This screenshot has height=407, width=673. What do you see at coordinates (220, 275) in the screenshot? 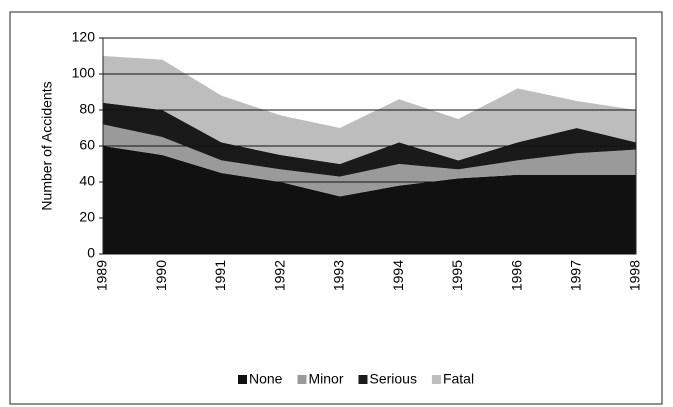
I see `x-tick-label: 1991` at bounding box center [220, 275].